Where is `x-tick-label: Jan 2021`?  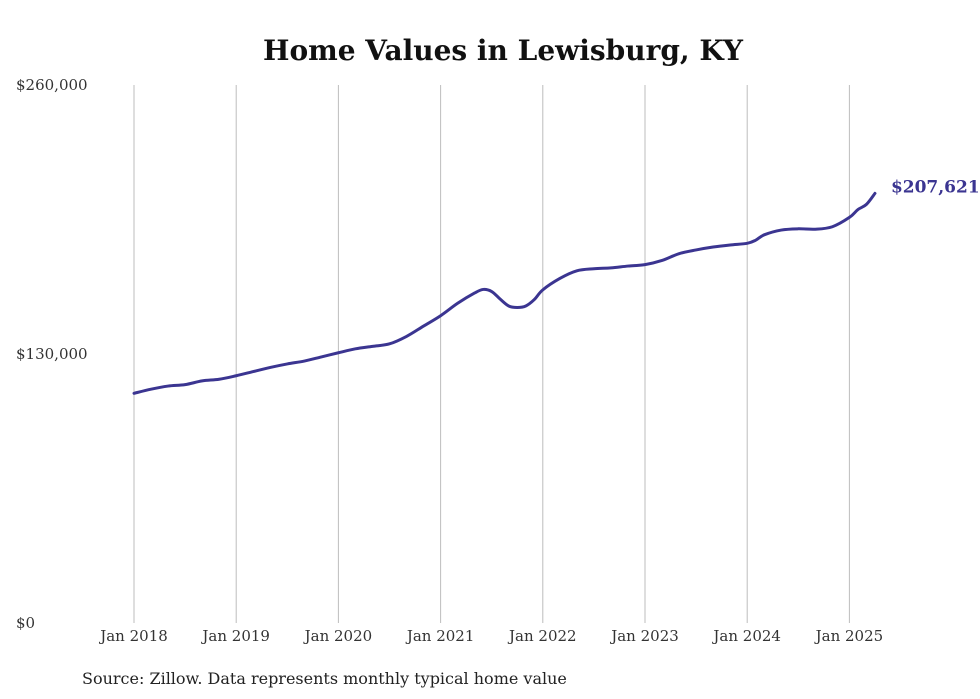 x-tick-label: Jan 2021 is located at coordinates (440, 636).